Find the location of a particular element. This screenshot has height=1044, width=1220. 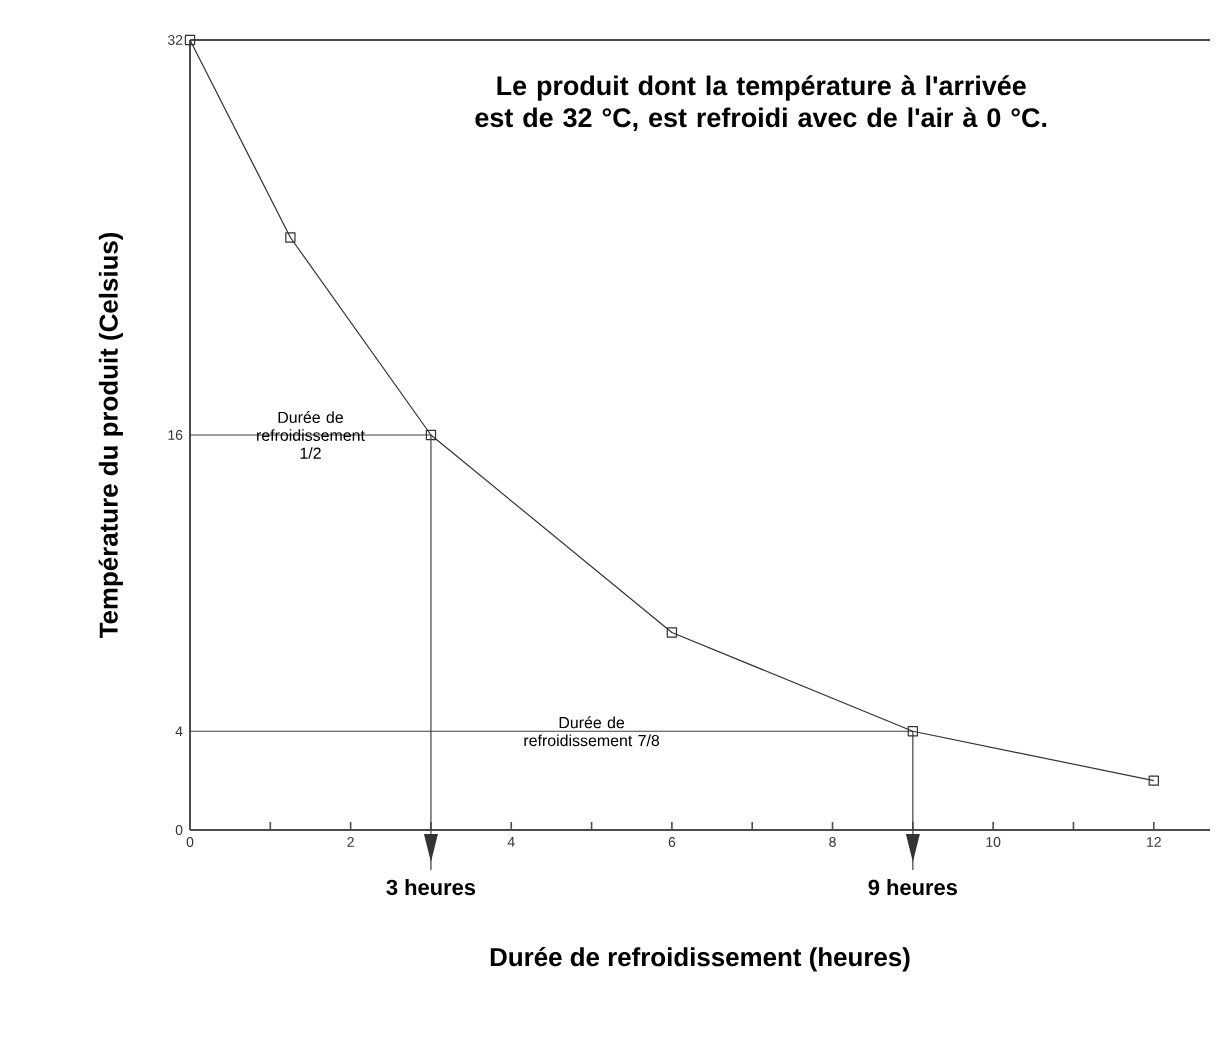

text: Le produit dont la température à l'arrivée est de 32 °C, est refroidi avec de l'air à 0 °C. is located at coordinates (761, 103).